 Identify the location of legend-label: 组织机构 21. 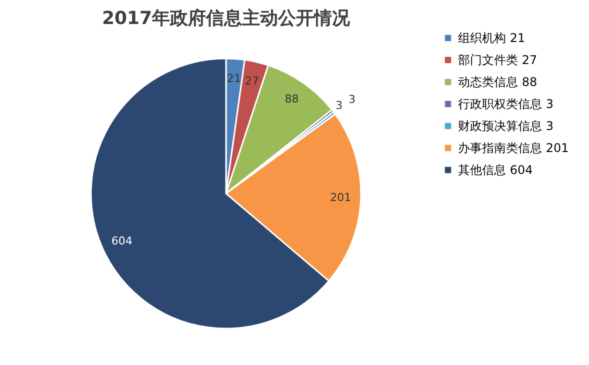
(492, 38).